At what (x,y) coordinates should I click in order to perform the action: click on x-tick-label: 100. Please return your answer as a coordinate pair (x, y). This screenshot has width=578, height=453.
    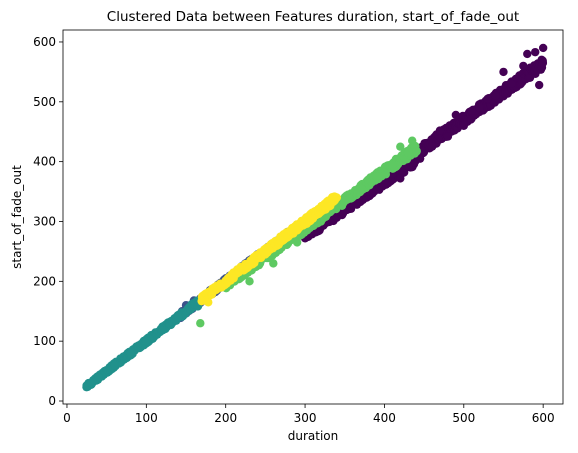
    Looking at the image, I should click on (146, 418).